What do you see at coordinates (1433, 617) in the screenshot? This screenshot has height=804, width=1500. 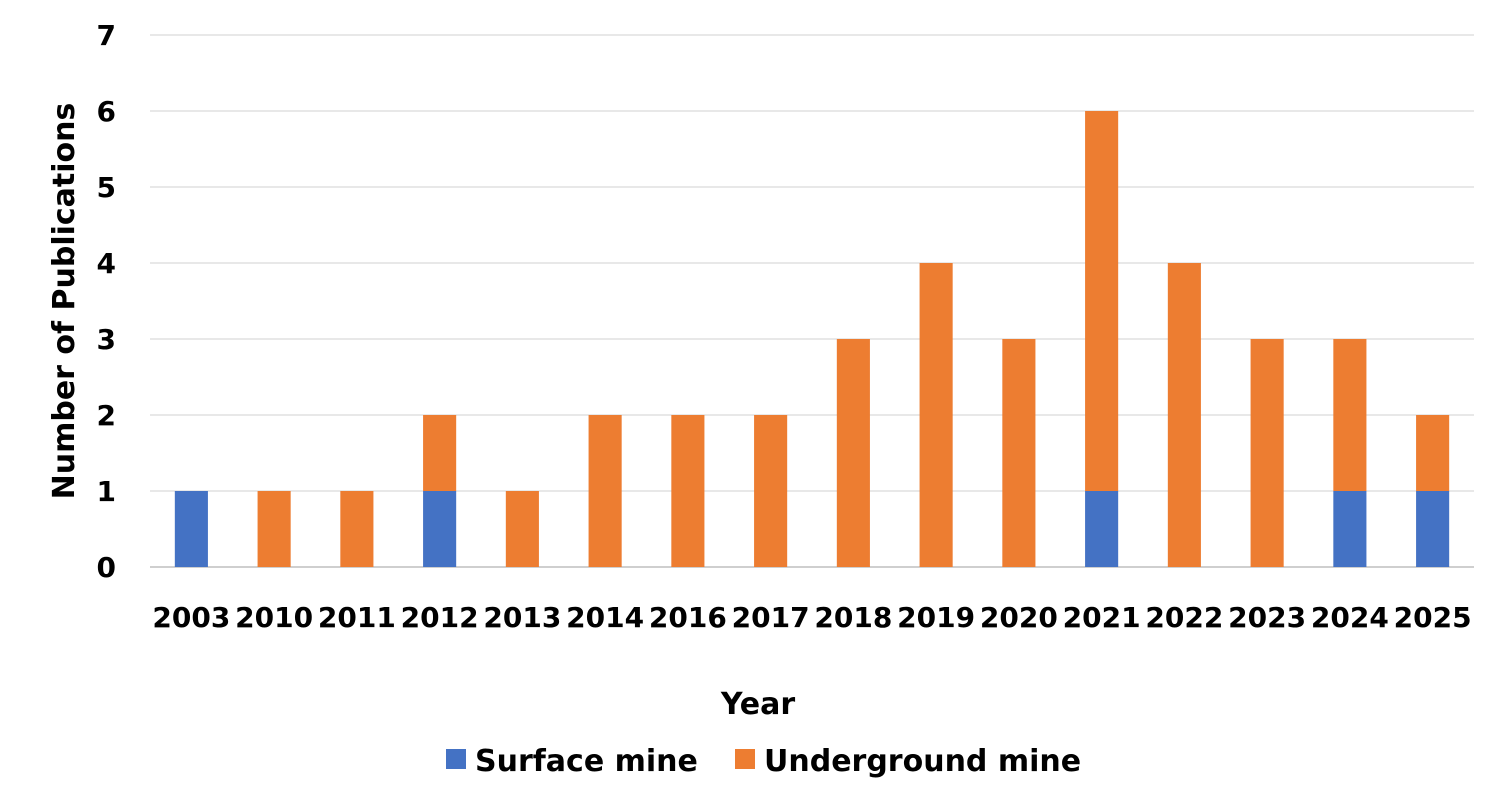 I see `x-tick-label-2025: 2025` at bounding box center [1433, 617].